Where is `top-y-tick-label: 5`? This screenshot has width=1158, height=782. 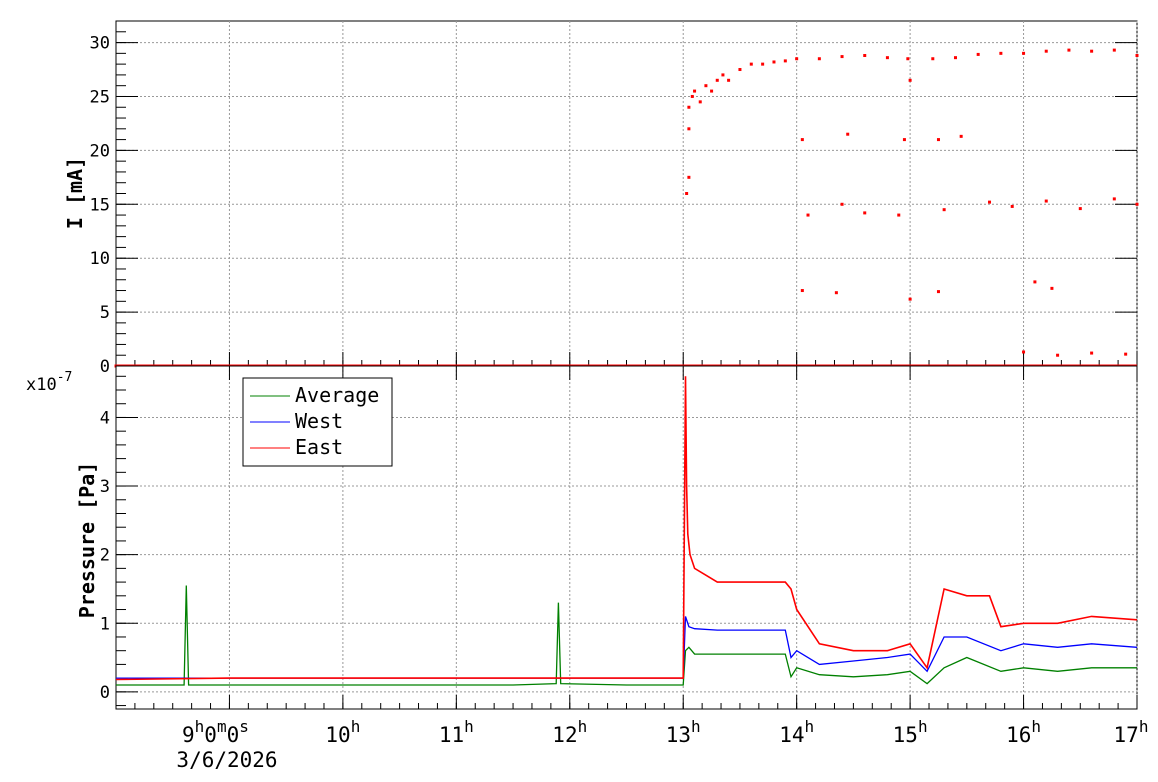
top-y-tick-label: 5 is located at coordinates (105, 313).